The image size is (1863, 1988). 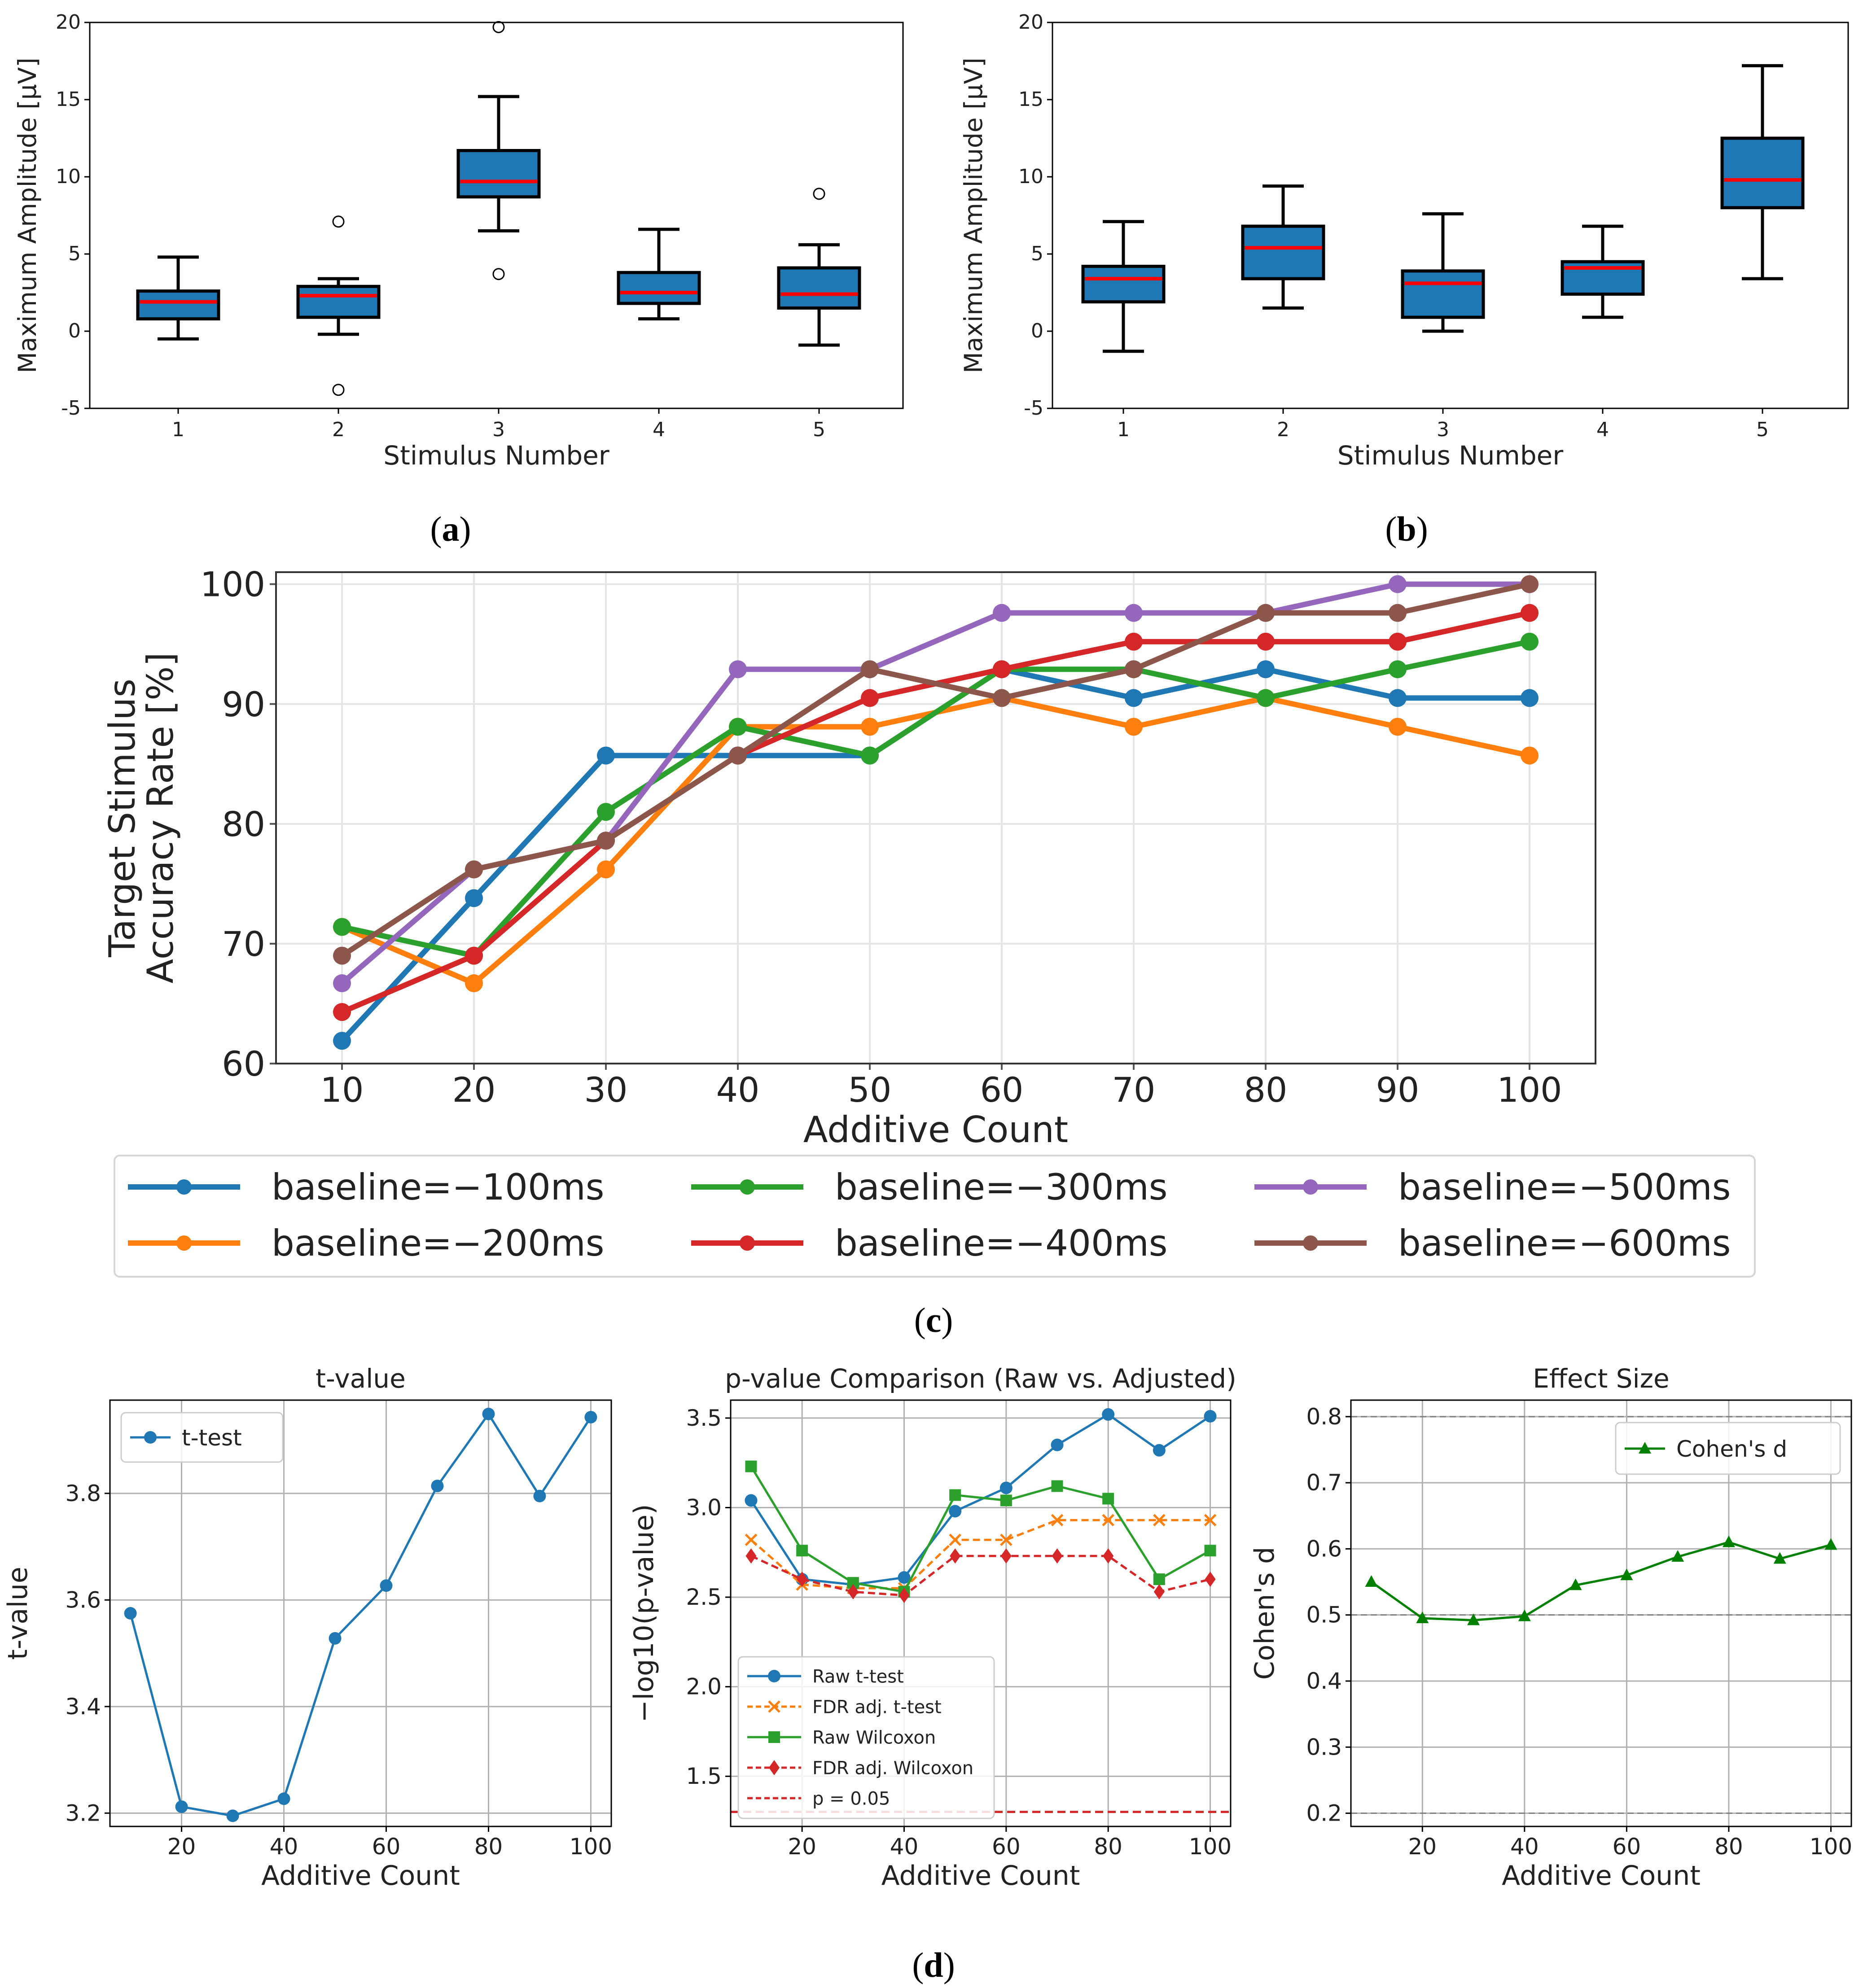 I want to click on svg-text: (c), so click(x=934, y=1320).